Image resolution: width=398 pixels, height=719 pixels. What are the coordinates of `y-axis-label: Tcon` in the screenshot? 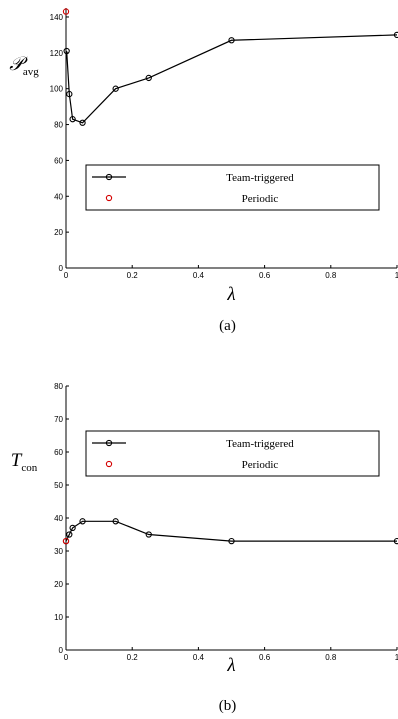 It's located at (24, 462).